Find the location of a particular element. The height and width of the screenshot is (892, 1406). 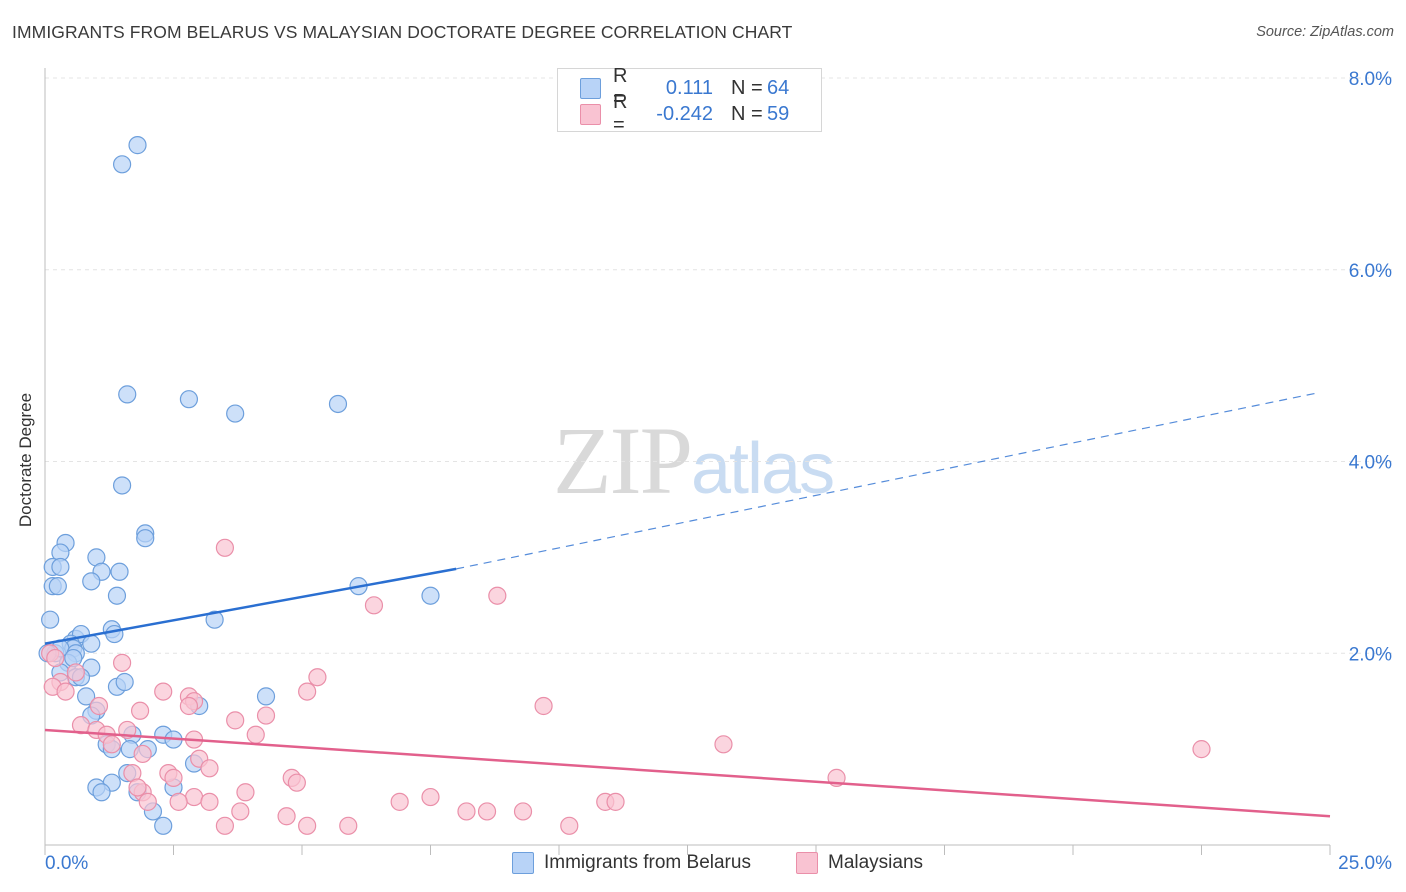

belarus-trend-line is located at coordinates (250, 606).